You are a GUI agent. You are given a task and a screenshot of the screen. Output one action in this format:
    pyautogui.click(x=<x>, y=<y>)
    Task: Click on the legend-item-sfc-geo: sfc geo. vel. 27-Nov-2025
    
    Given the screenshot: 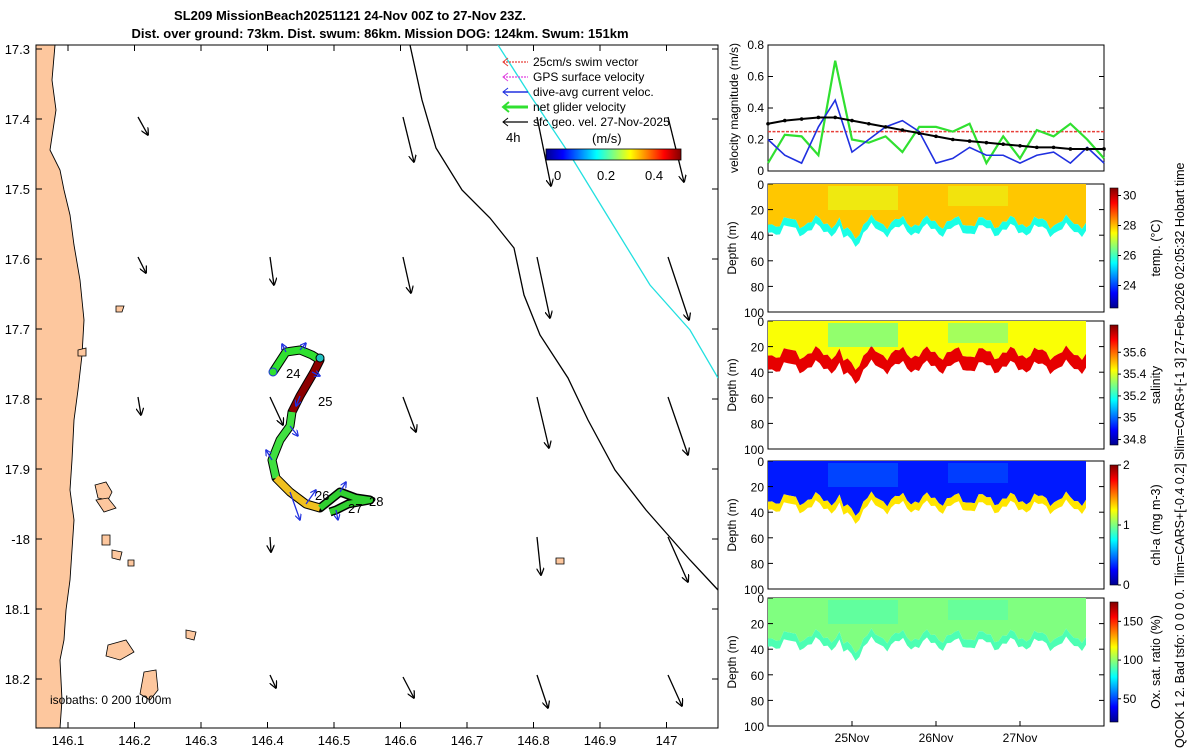 What is the action you would take?
    pyautogui.click(x=586, y=122)
    